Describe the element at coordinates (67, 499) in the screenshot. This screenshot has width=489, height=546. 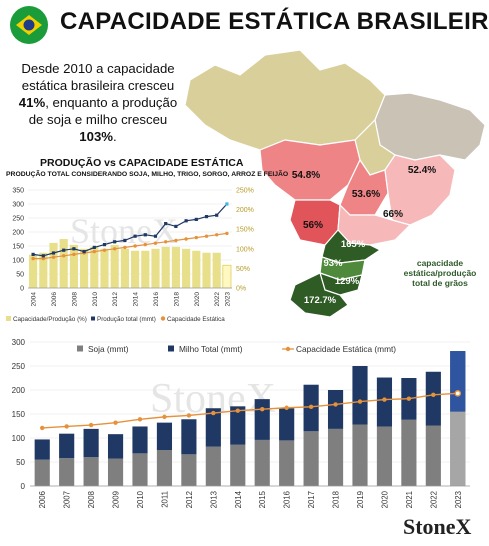
I see `chart2-x-tick: 2007` at that location.